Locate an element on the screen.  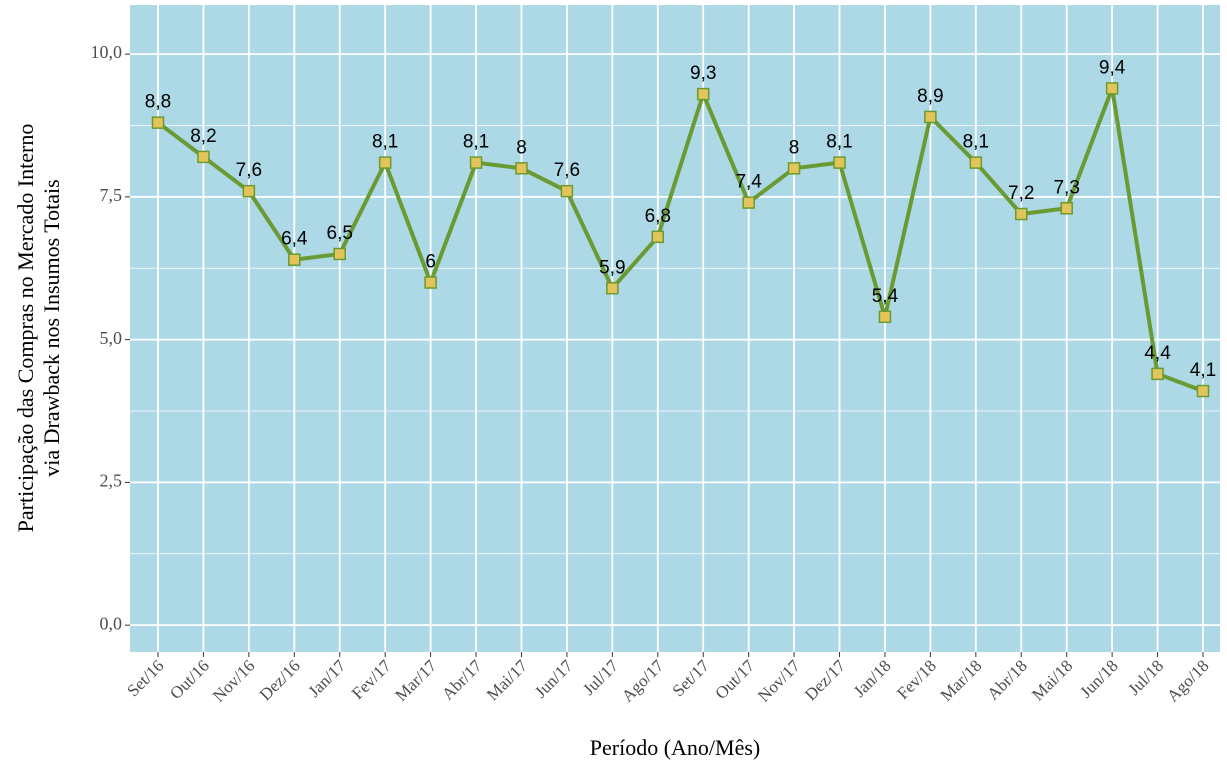
x-tick-label: Mai/17 is located at coordinates (507, 680).